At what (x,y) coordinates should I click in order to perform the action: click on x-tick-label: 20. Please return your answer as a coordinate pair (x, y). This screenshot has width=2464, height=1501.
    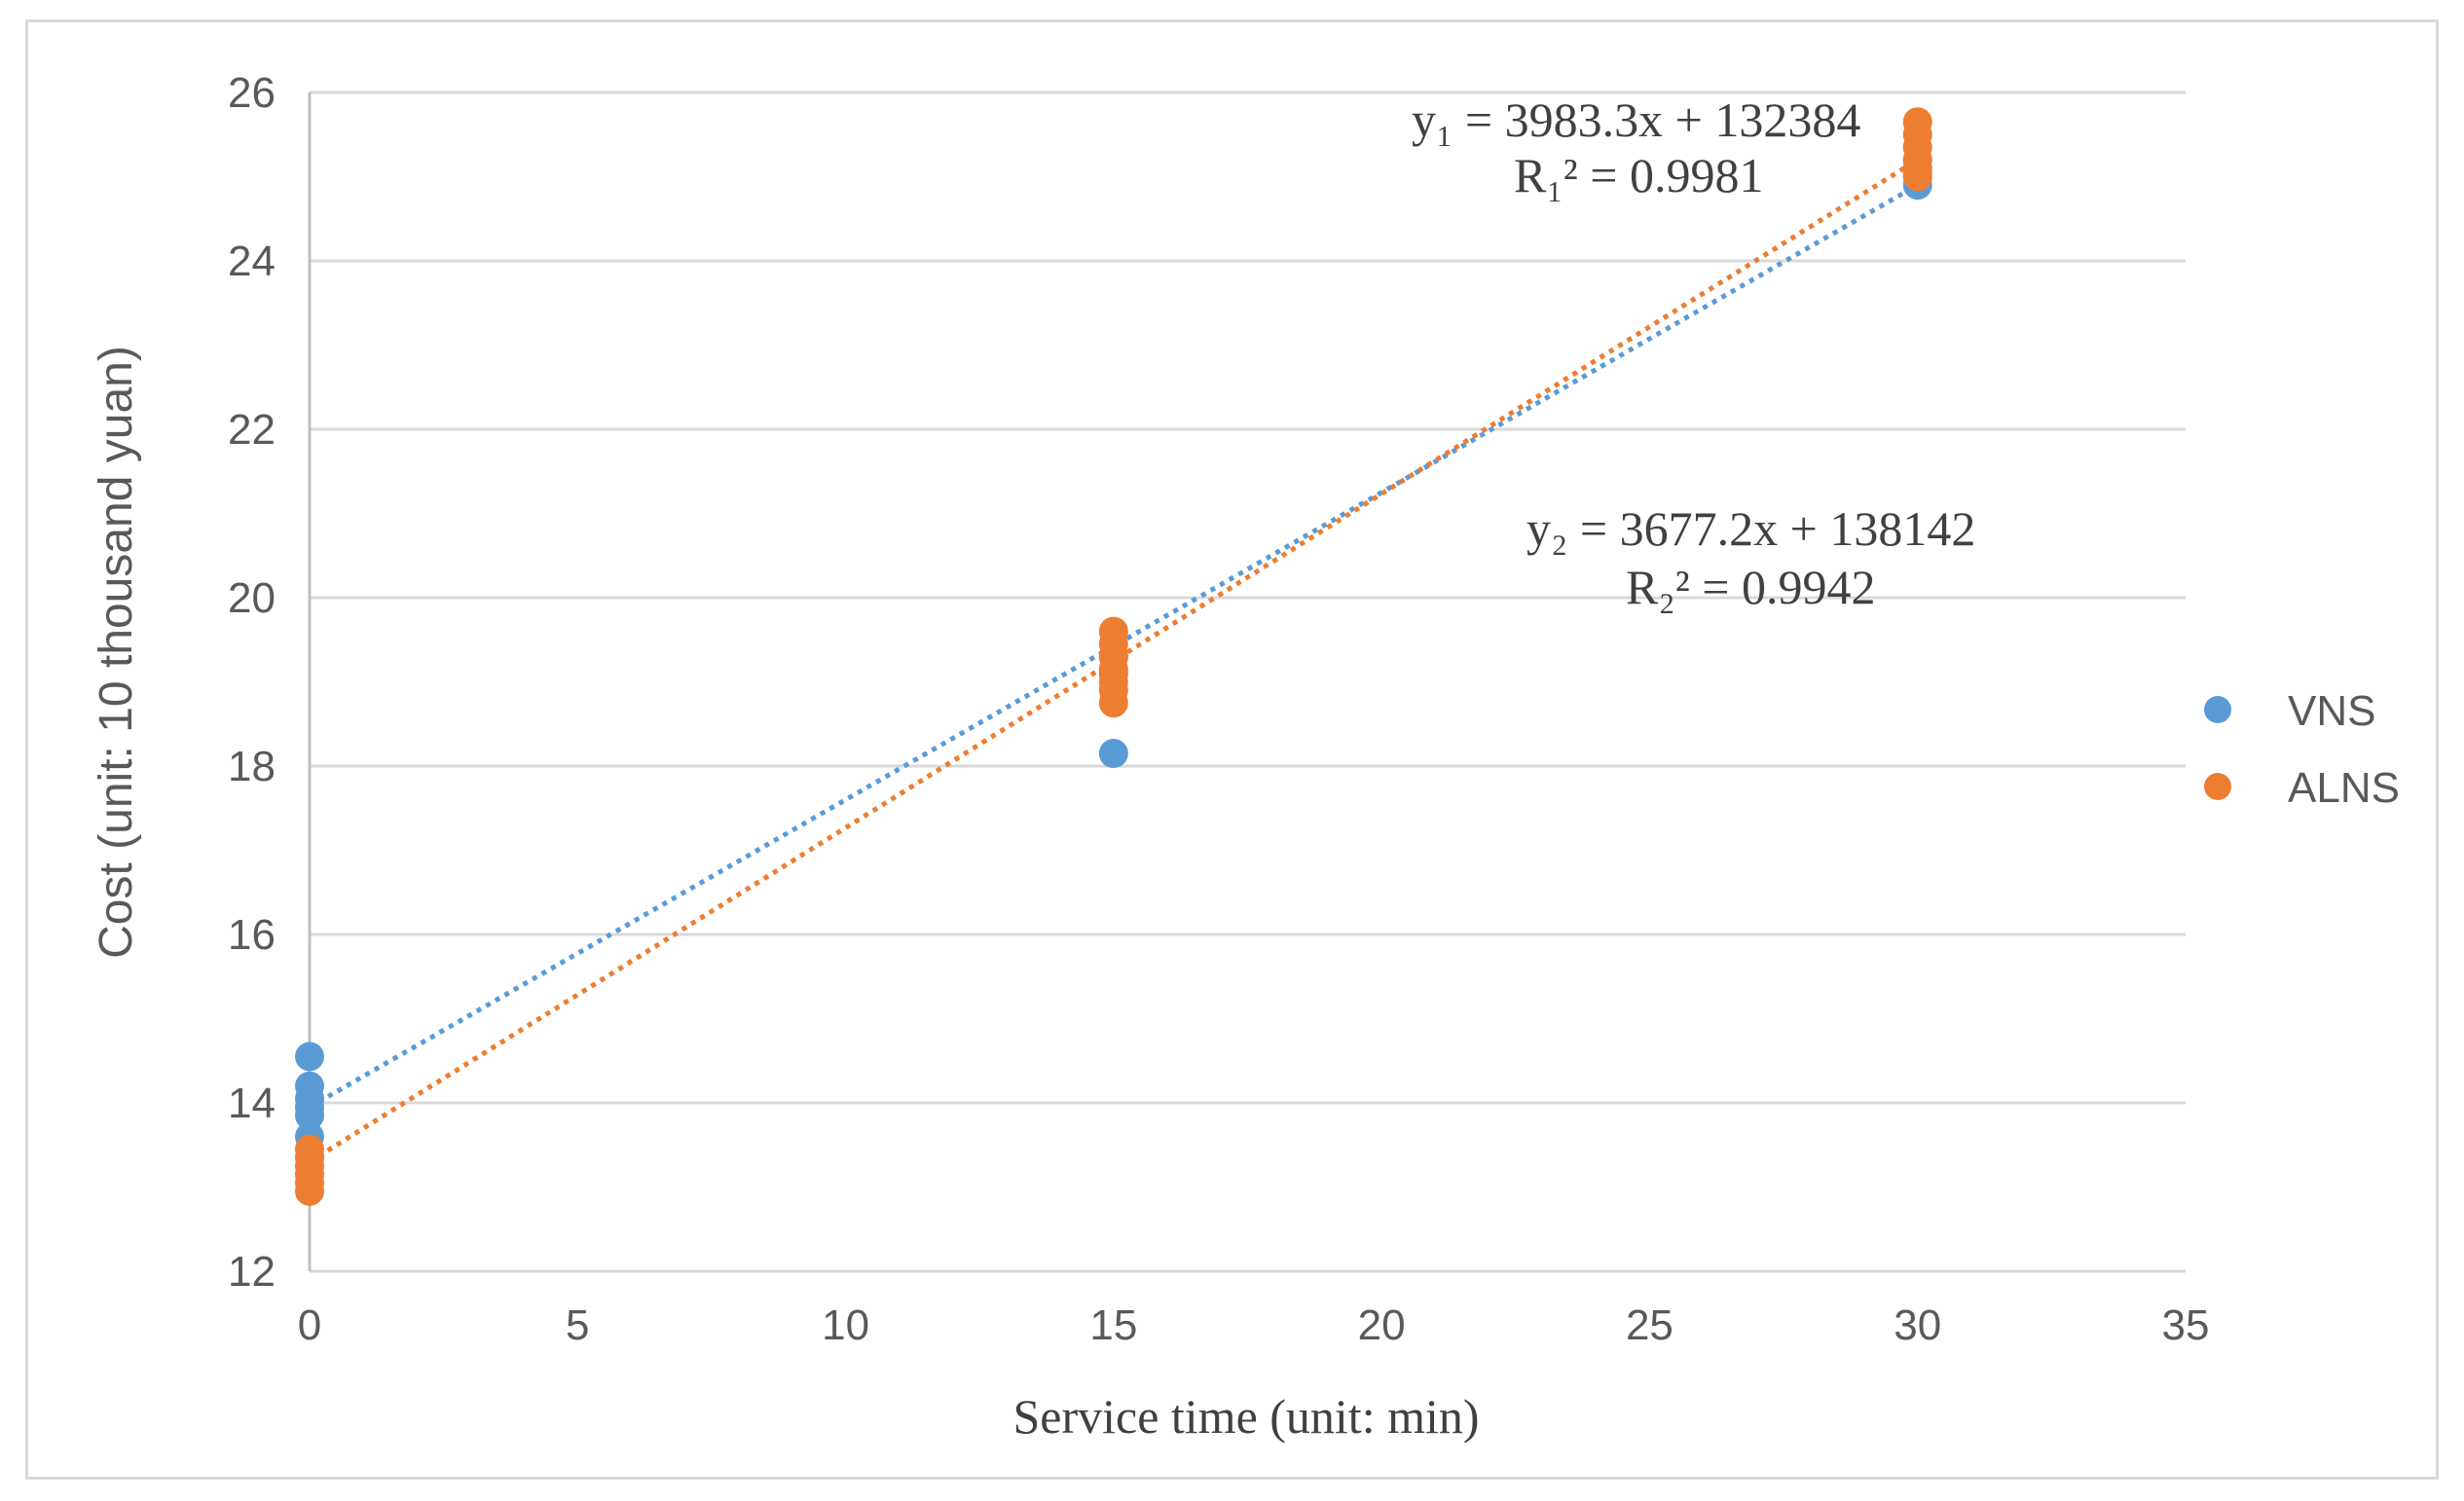
    Looking at the image, I should click on (1382, 1325).